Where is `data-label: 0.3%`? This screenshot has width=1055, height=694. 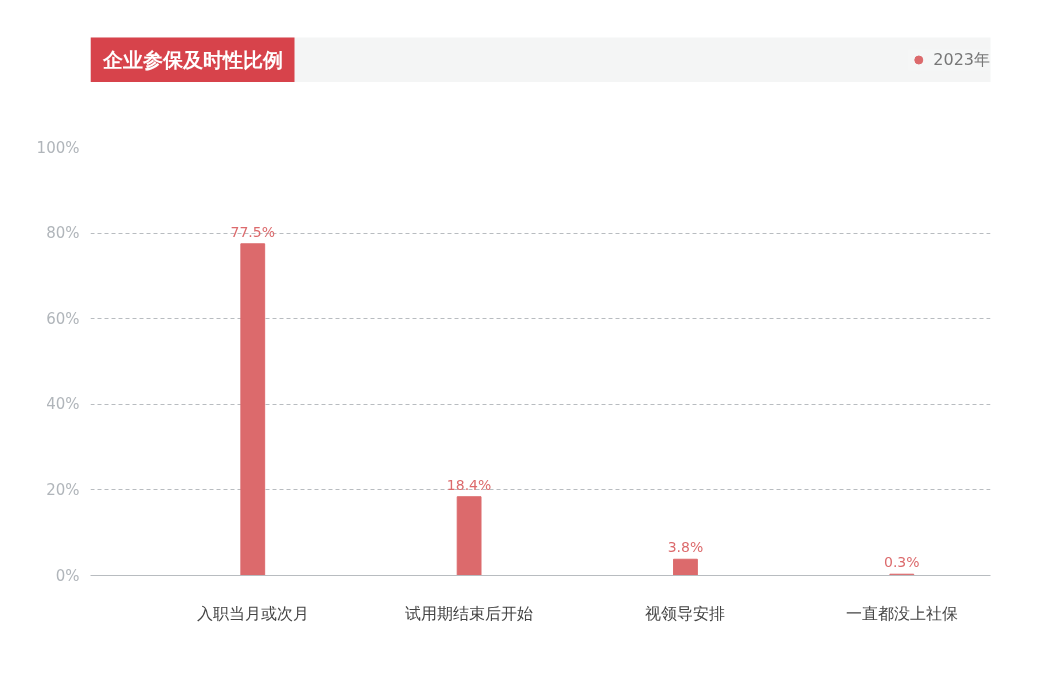
data-label: 0.3% is located at coordinates (902, 562).